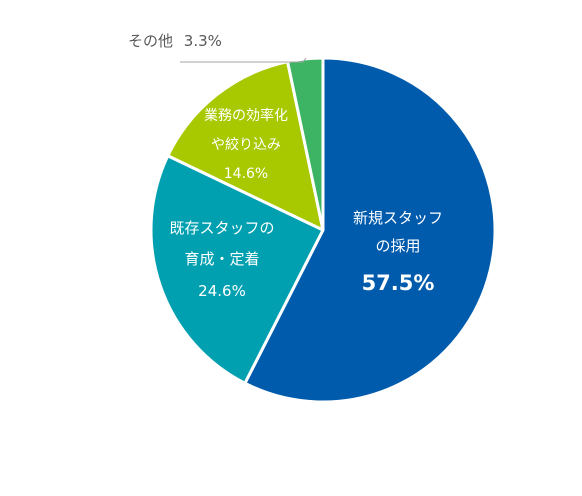 This screenshot has height=496, width=582. Describe the element at coordinates (398, 283) in the screenshot. I see `slice-value-new-staff: 57.5%` at that location.